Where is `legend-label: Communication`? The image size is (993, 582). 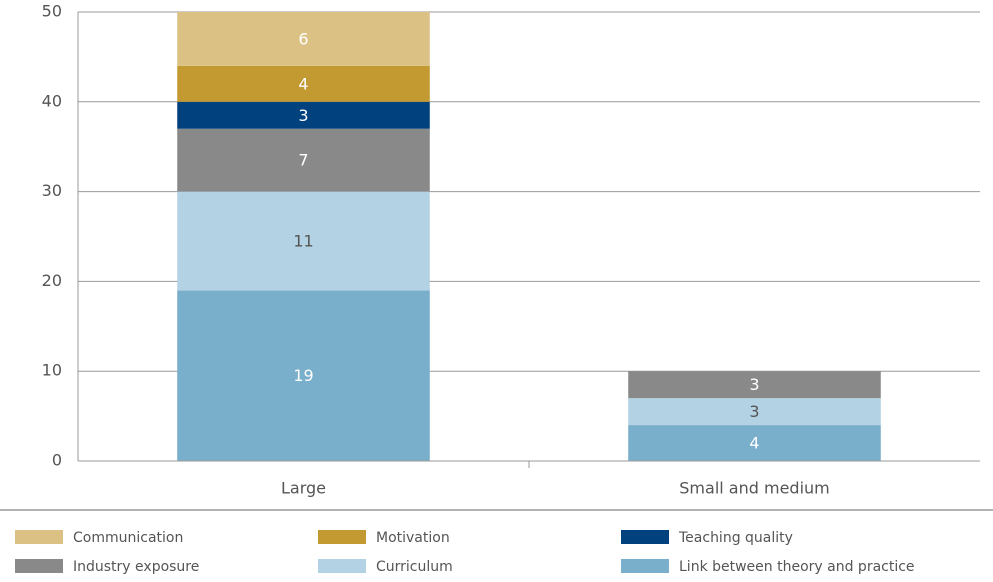
legend-label: Communication is located at coordinates (128, 538).